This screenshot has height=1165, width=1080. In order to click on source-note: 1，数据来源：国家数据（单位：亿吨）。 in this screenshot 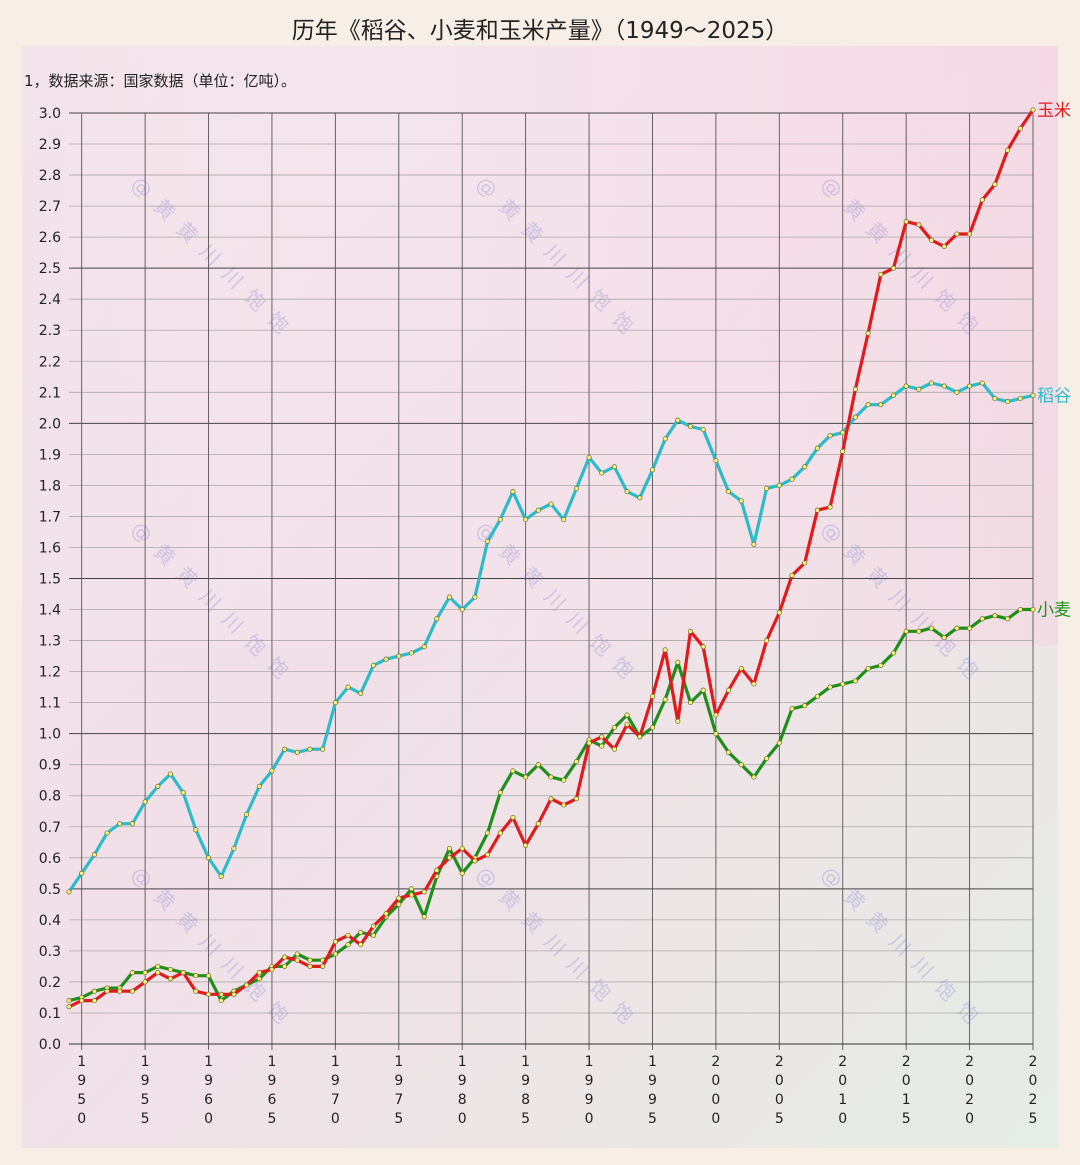, I will do `click(160, 81)`.